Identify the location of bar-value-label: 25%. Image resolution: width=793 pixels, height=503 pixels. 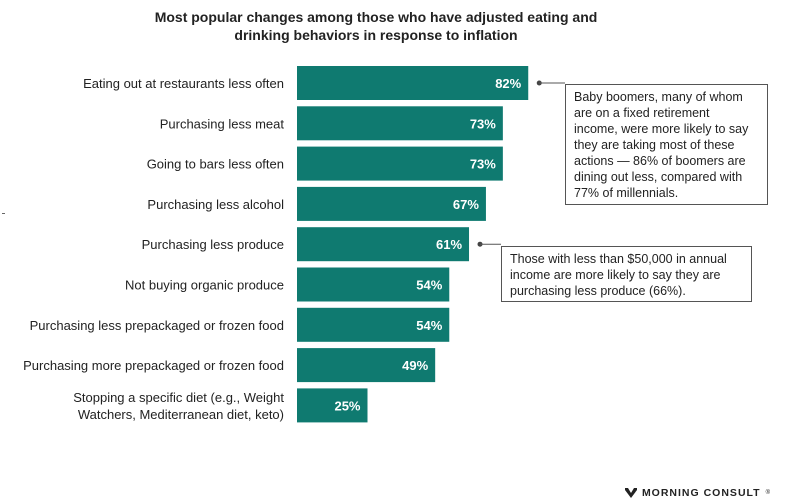
(347, 405).